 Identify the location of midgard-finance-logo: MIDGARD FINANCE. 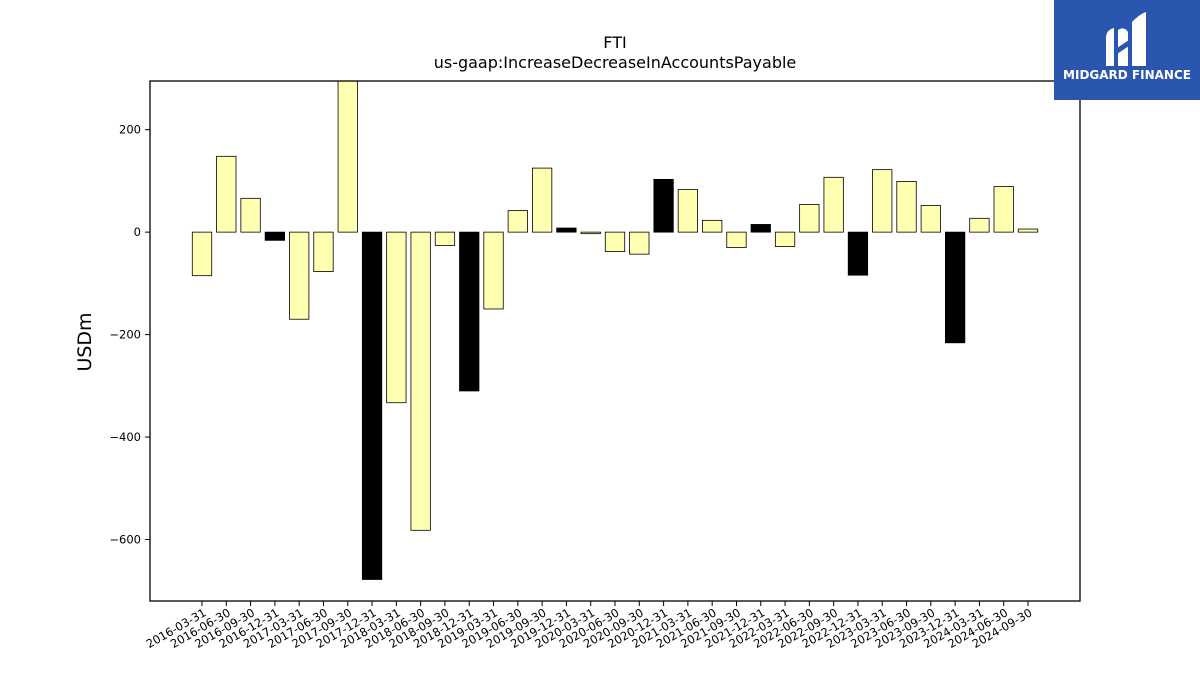
(1127, 50).